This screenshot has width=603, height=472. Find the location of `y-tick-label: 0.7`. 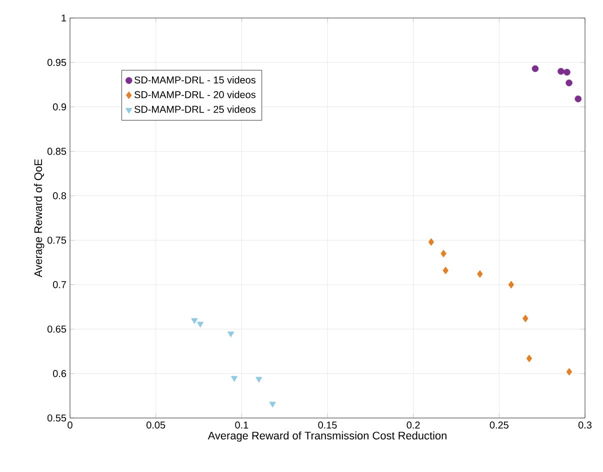

y-tick-label: 0.7 is located at coordinates (59, 284).